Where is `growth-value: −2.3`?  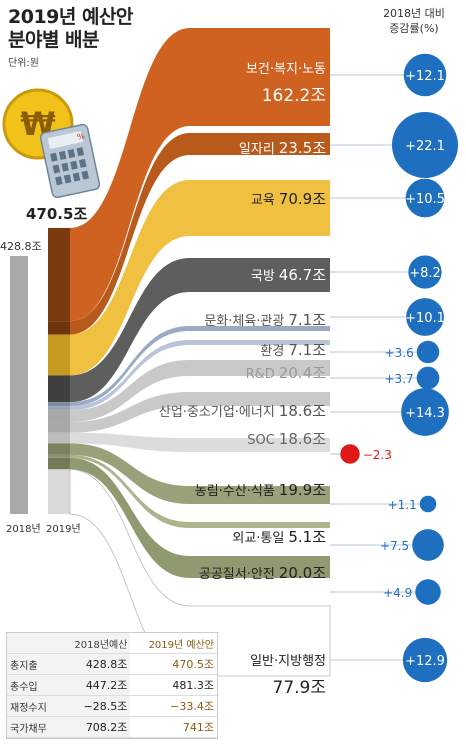
growth-value: −2.3 is located at coordinates (377, 455).